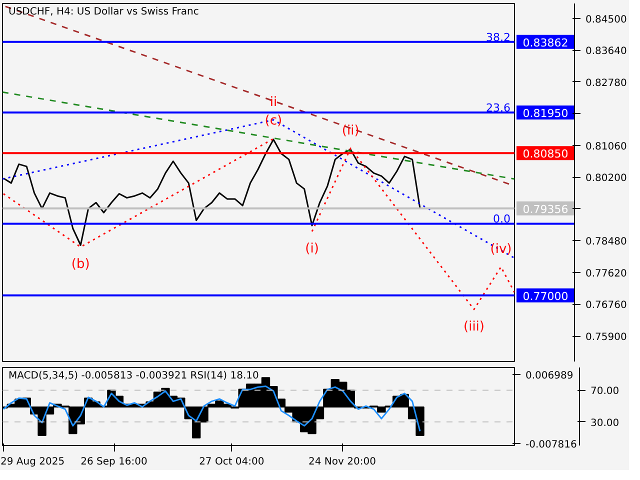 Image resolution: width=640 pixels, height=480 pixels. What do you see at coordinates (606, 242) in the screenshot?
I see `y-tick-label: 0.78480` at bounding box center [606, 242].